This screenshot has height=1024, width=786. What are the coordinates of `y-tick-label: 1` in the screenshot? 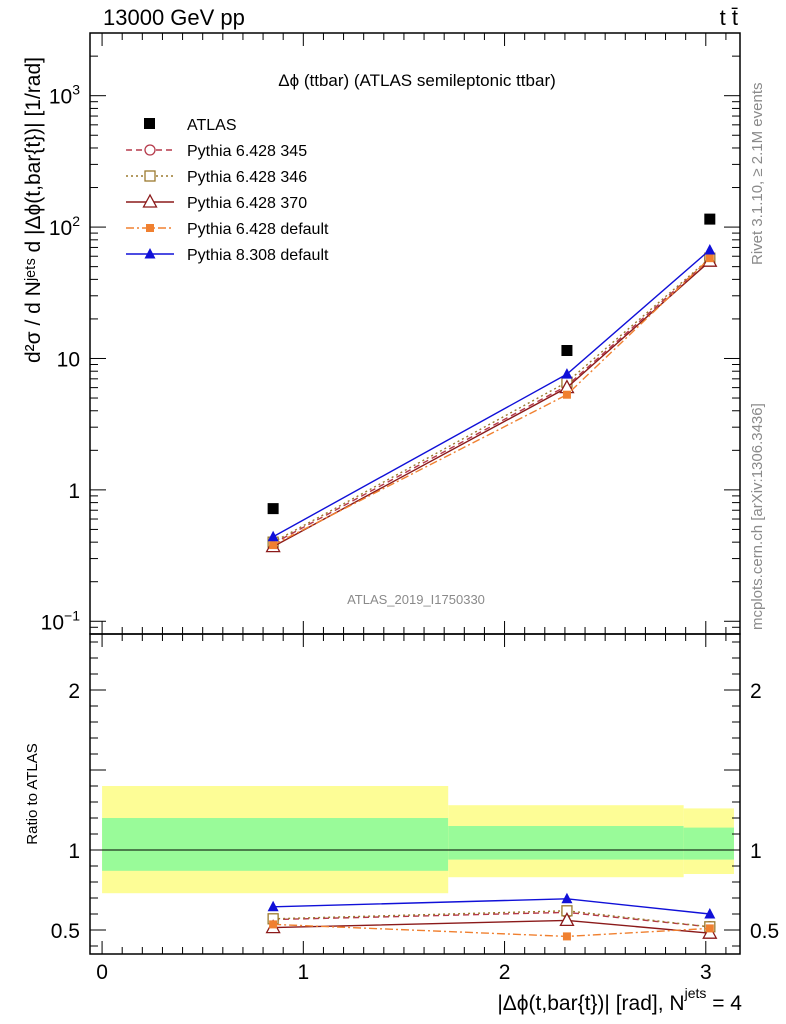 It's located at (74, 491).